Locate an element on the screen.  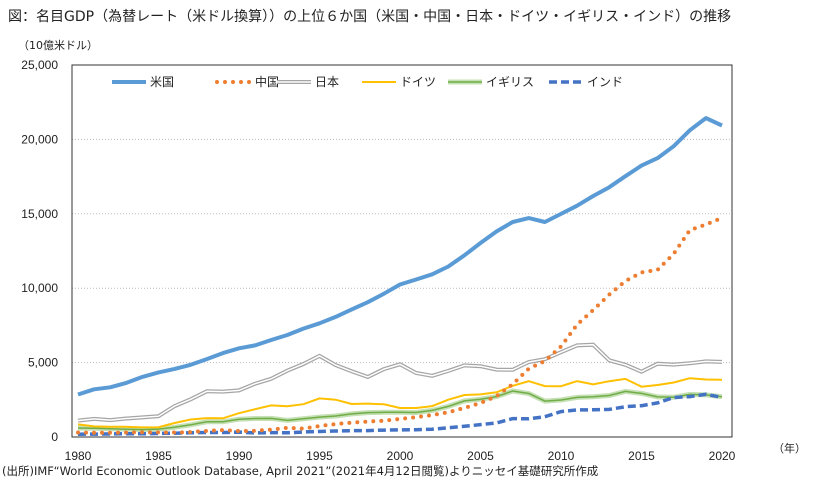
x-tick-label: 2015 is located at coordinates (641, 456).